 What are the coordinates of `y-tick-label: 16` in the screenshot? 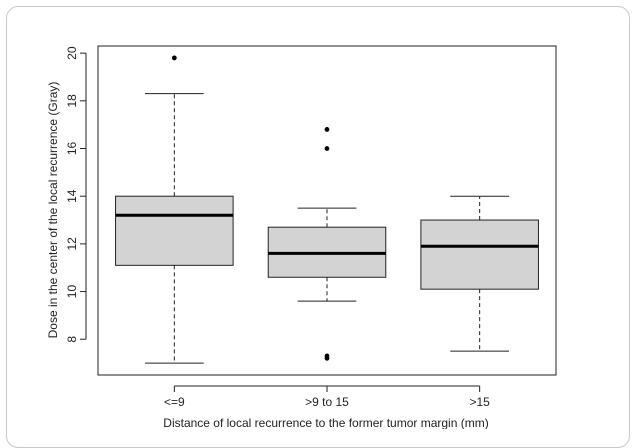 It's located at (72, 149).